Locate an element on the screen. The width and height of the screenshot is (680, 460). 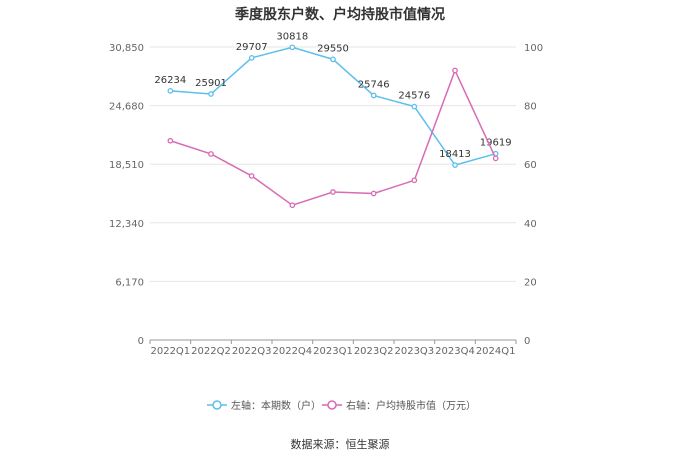
data-label: 29550 is located at coordinates (333, 48).